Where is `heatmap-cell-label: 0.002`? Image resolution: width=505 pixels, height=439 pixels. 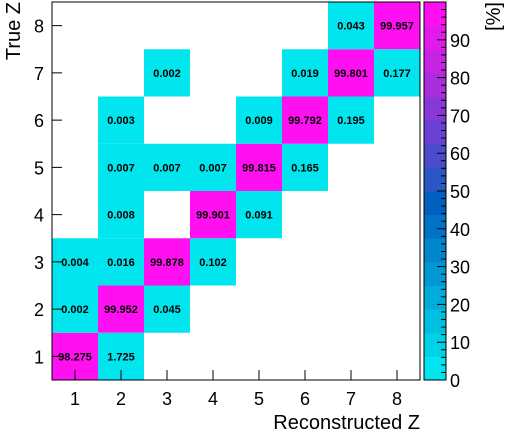
heatmap-cell-label: 0.002 is located at coordinates (75, 310).